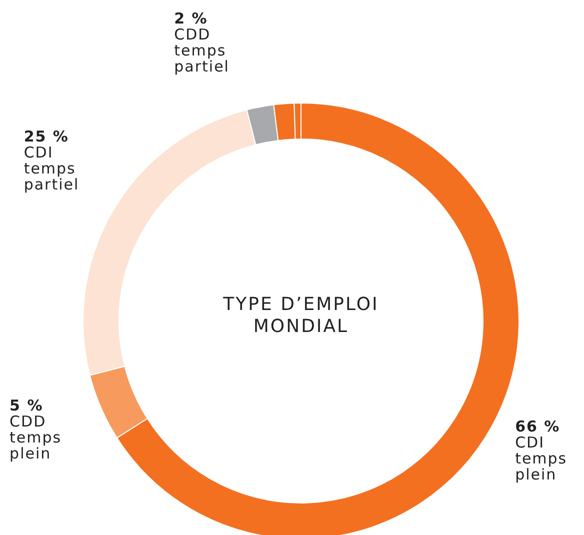 The width and height of the screenshot is (584, 535). I want to click on data-label: 5 %, so click(27, 405).